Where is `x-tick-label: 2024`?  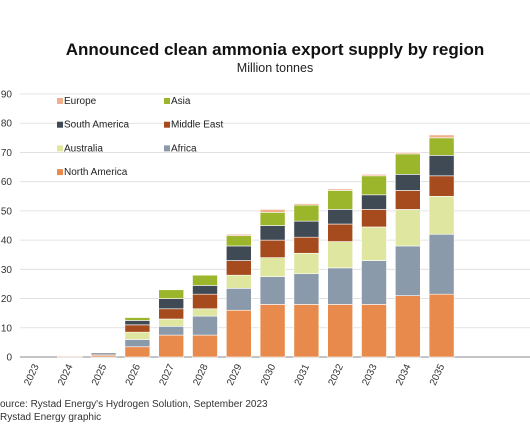 x-tick-label: 2024 is located at coordinates (66, 374).